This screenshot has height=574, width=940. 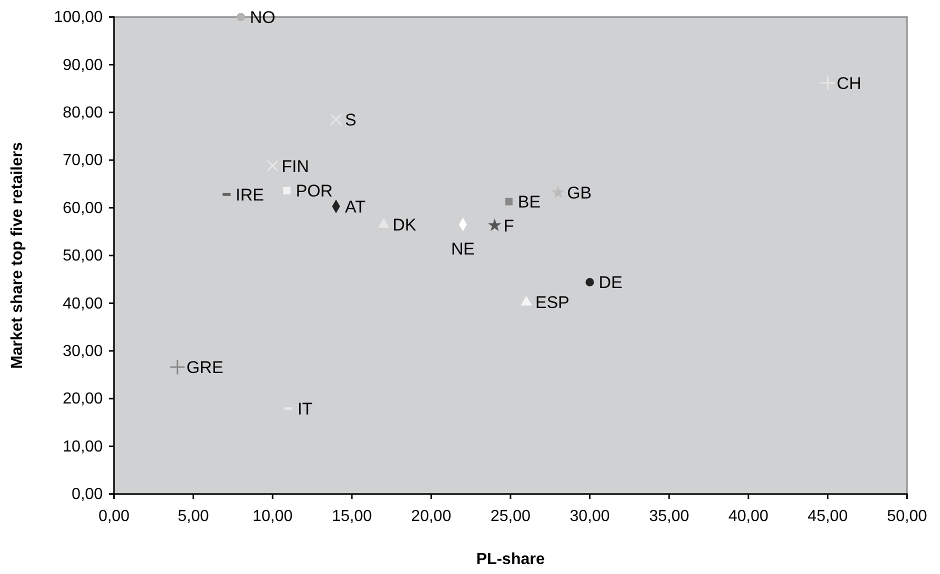 I want to click on series-label: S, so click(x=350, y=120).